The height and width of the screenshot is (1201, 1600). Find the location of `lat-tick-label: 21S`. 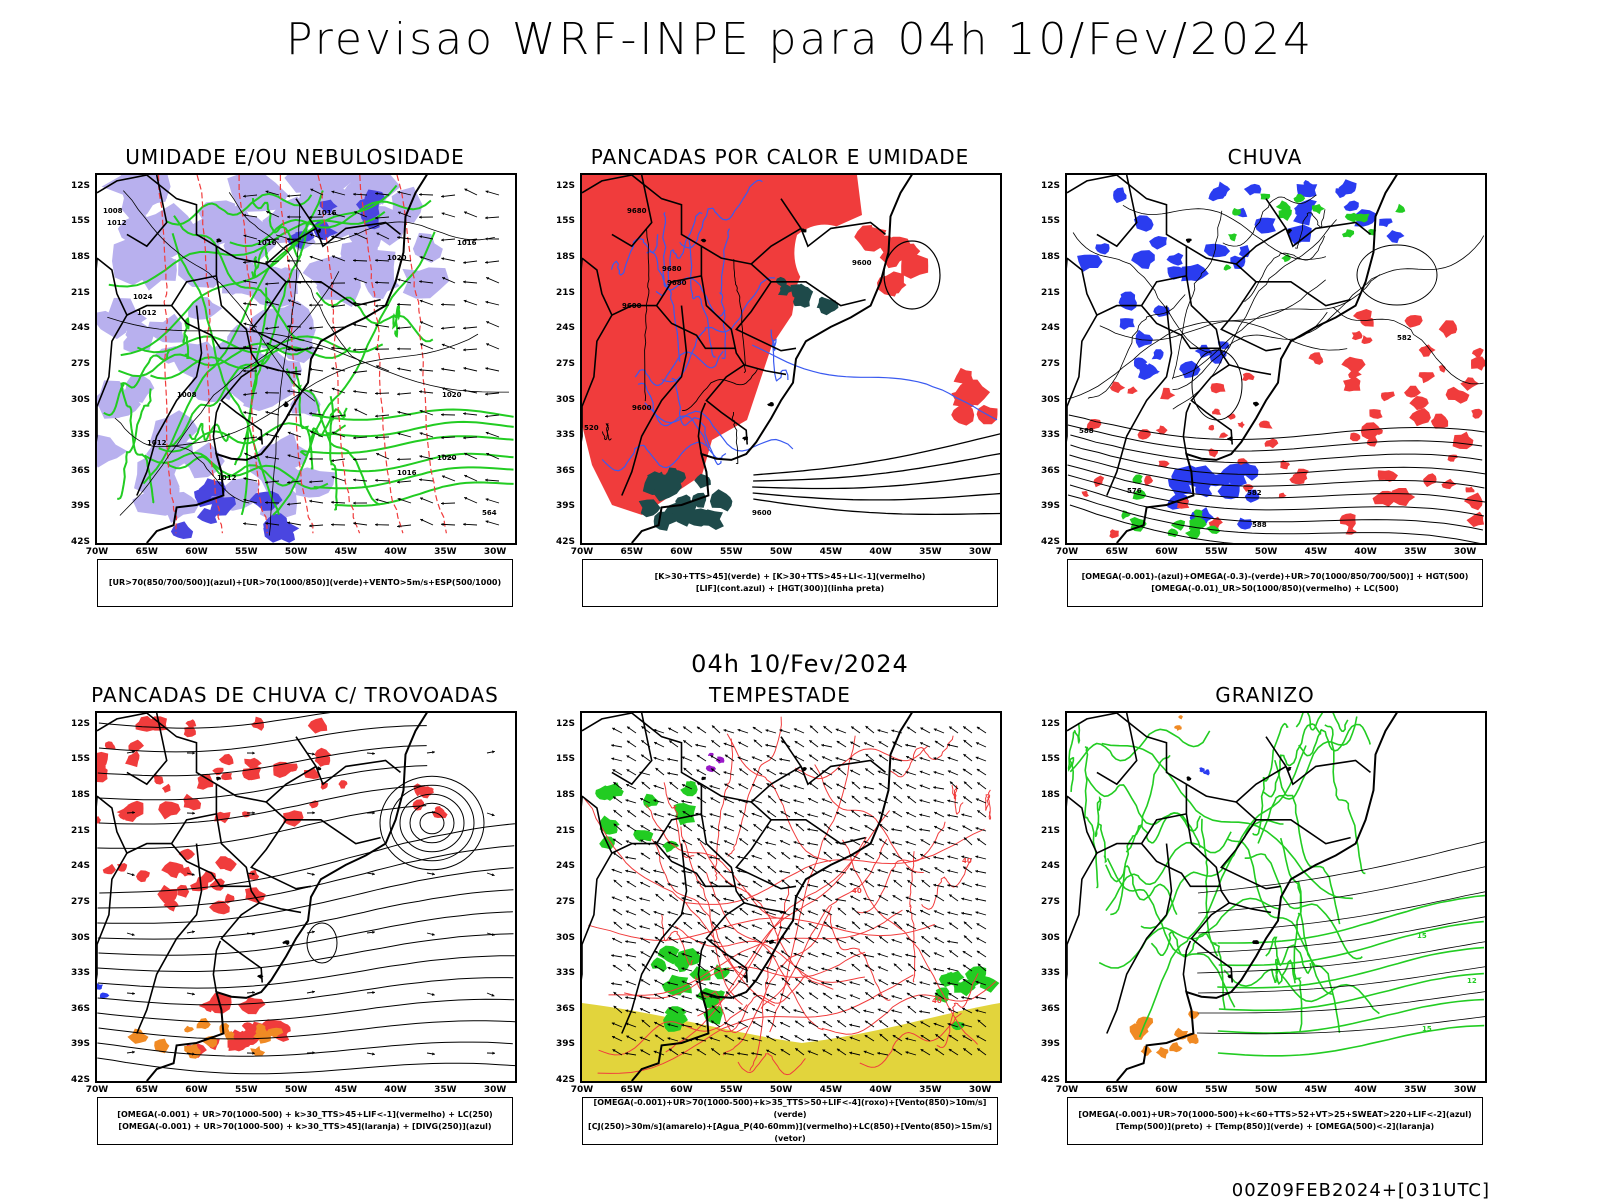

lat-tick-label: 21S is located at coordinates (75, 293).